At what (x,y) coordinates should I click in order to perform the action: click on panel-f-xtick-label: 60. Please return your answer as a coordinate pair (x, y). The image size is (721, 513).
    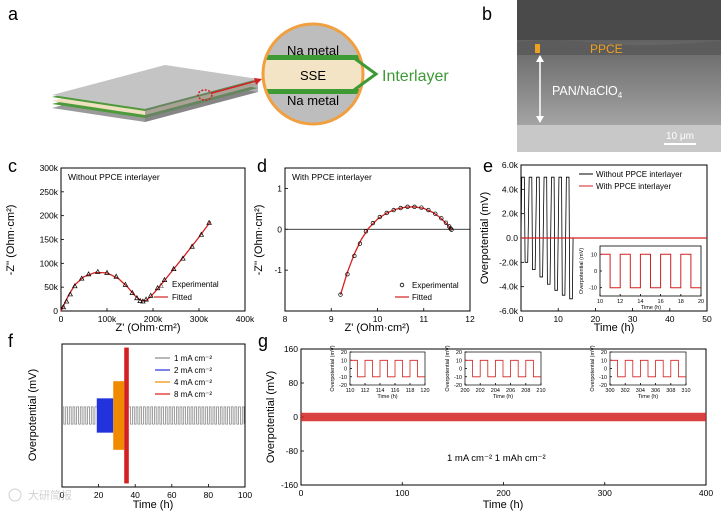
    Looking at the image, I should click on (172, 495).